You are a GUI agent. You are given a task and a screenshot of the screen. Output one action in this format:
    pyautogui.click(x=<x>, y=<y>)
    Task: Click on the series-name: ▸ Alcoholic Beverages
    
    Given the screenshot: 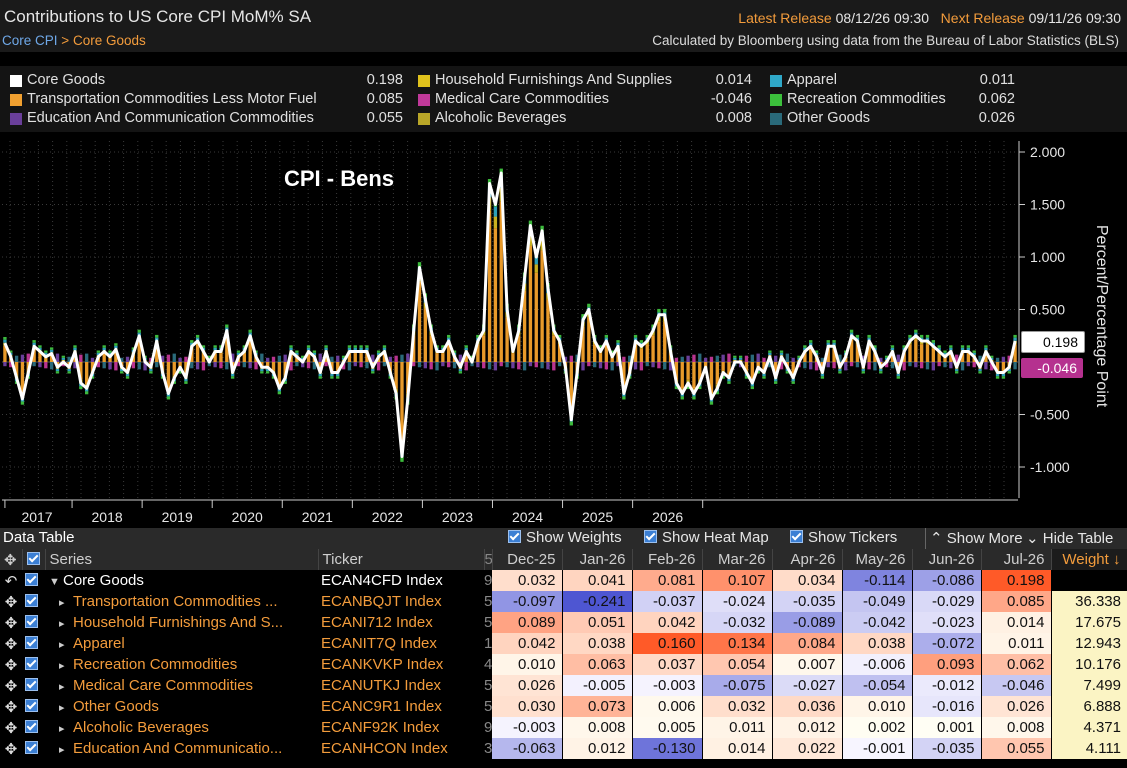 What is the action you would take?
    pyautogui.click(x=134, y=727)
    